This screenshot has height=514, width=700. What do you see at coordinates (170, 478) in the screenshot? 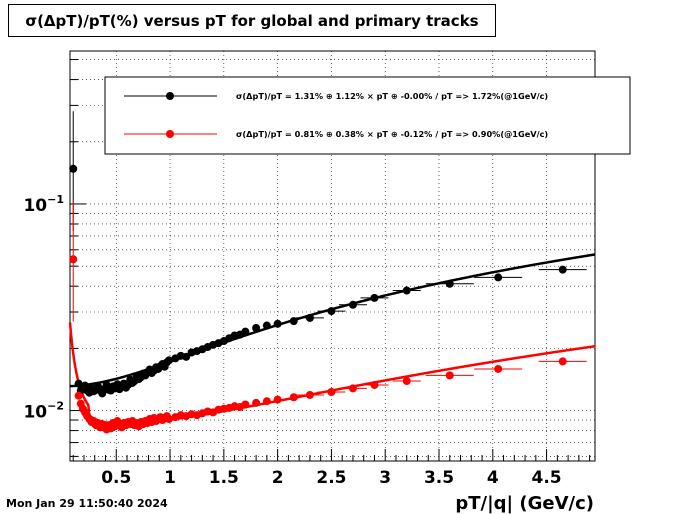
I see `x-tick-label: 1` at bounding box center [170, 478].